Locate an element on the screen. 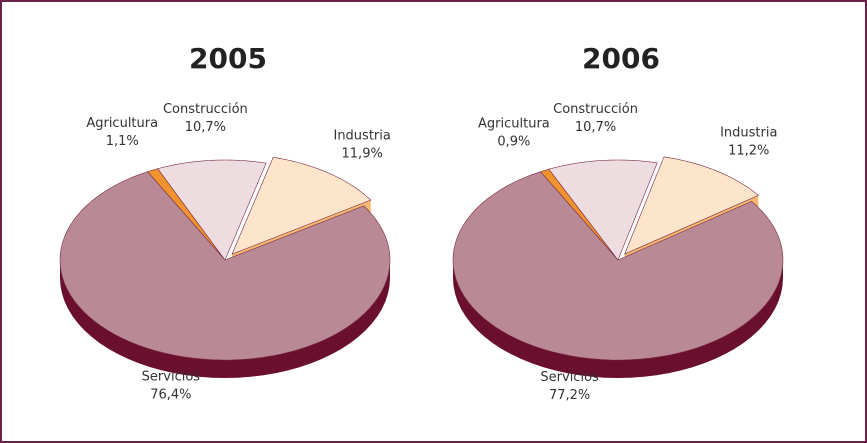 The image size is (867, 443). slice-value-label: 11,9% is located at coordinates (362, 153).